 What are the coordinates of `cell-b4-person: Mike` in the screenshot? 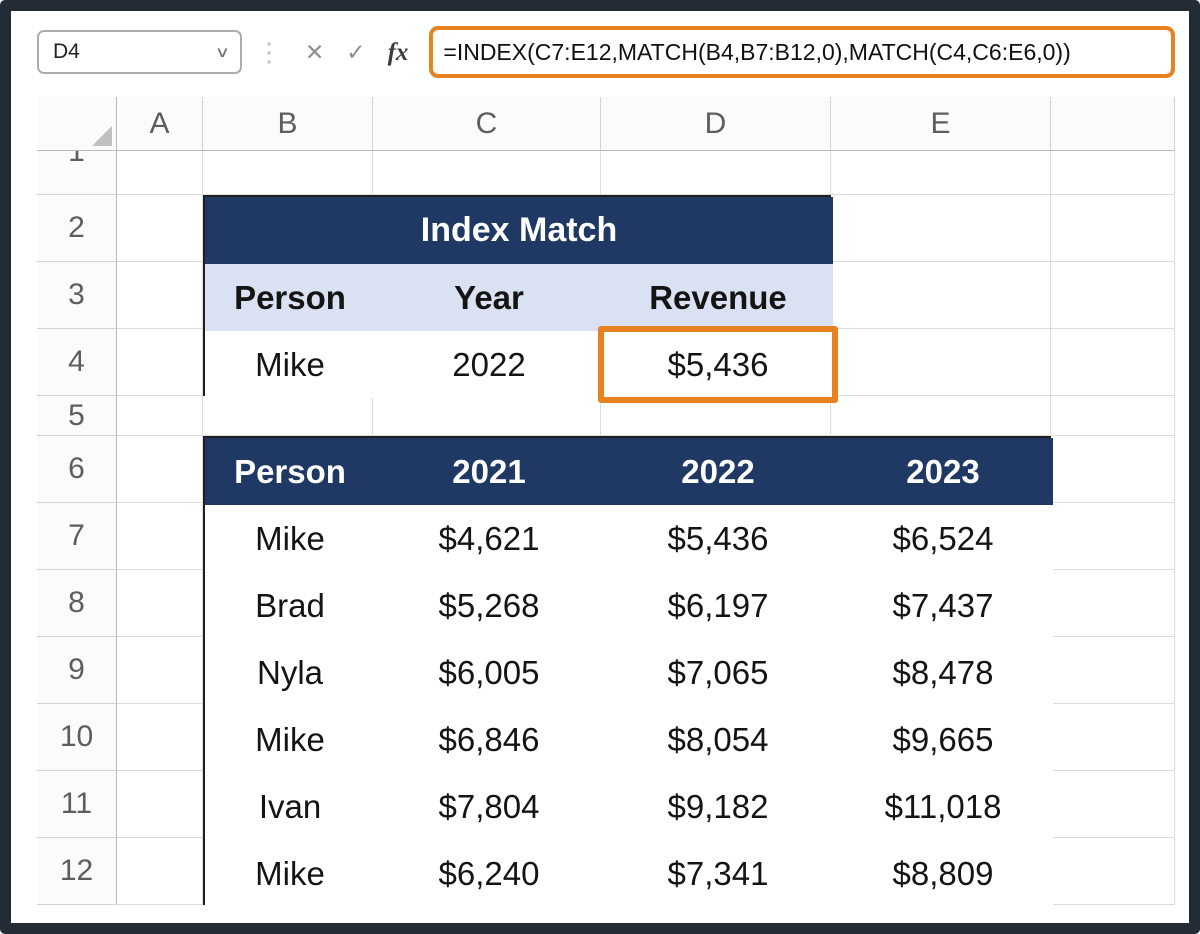 It's located at (290, 364).